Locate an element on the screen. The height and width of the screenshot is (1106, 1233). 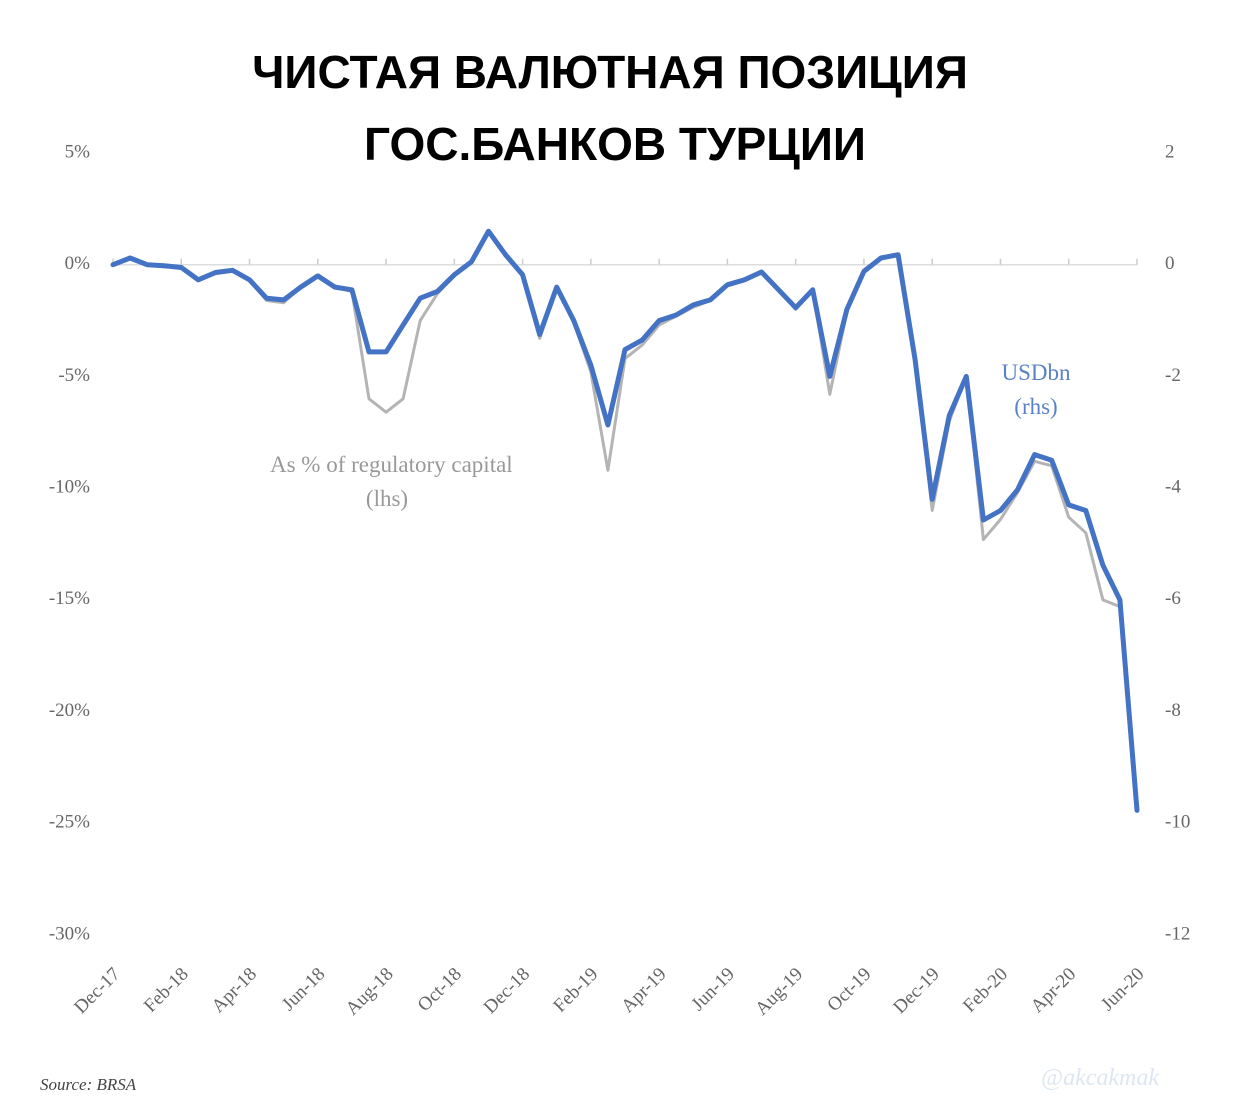
y2-tick-label: 2 is located at coordinates (1170, 151).